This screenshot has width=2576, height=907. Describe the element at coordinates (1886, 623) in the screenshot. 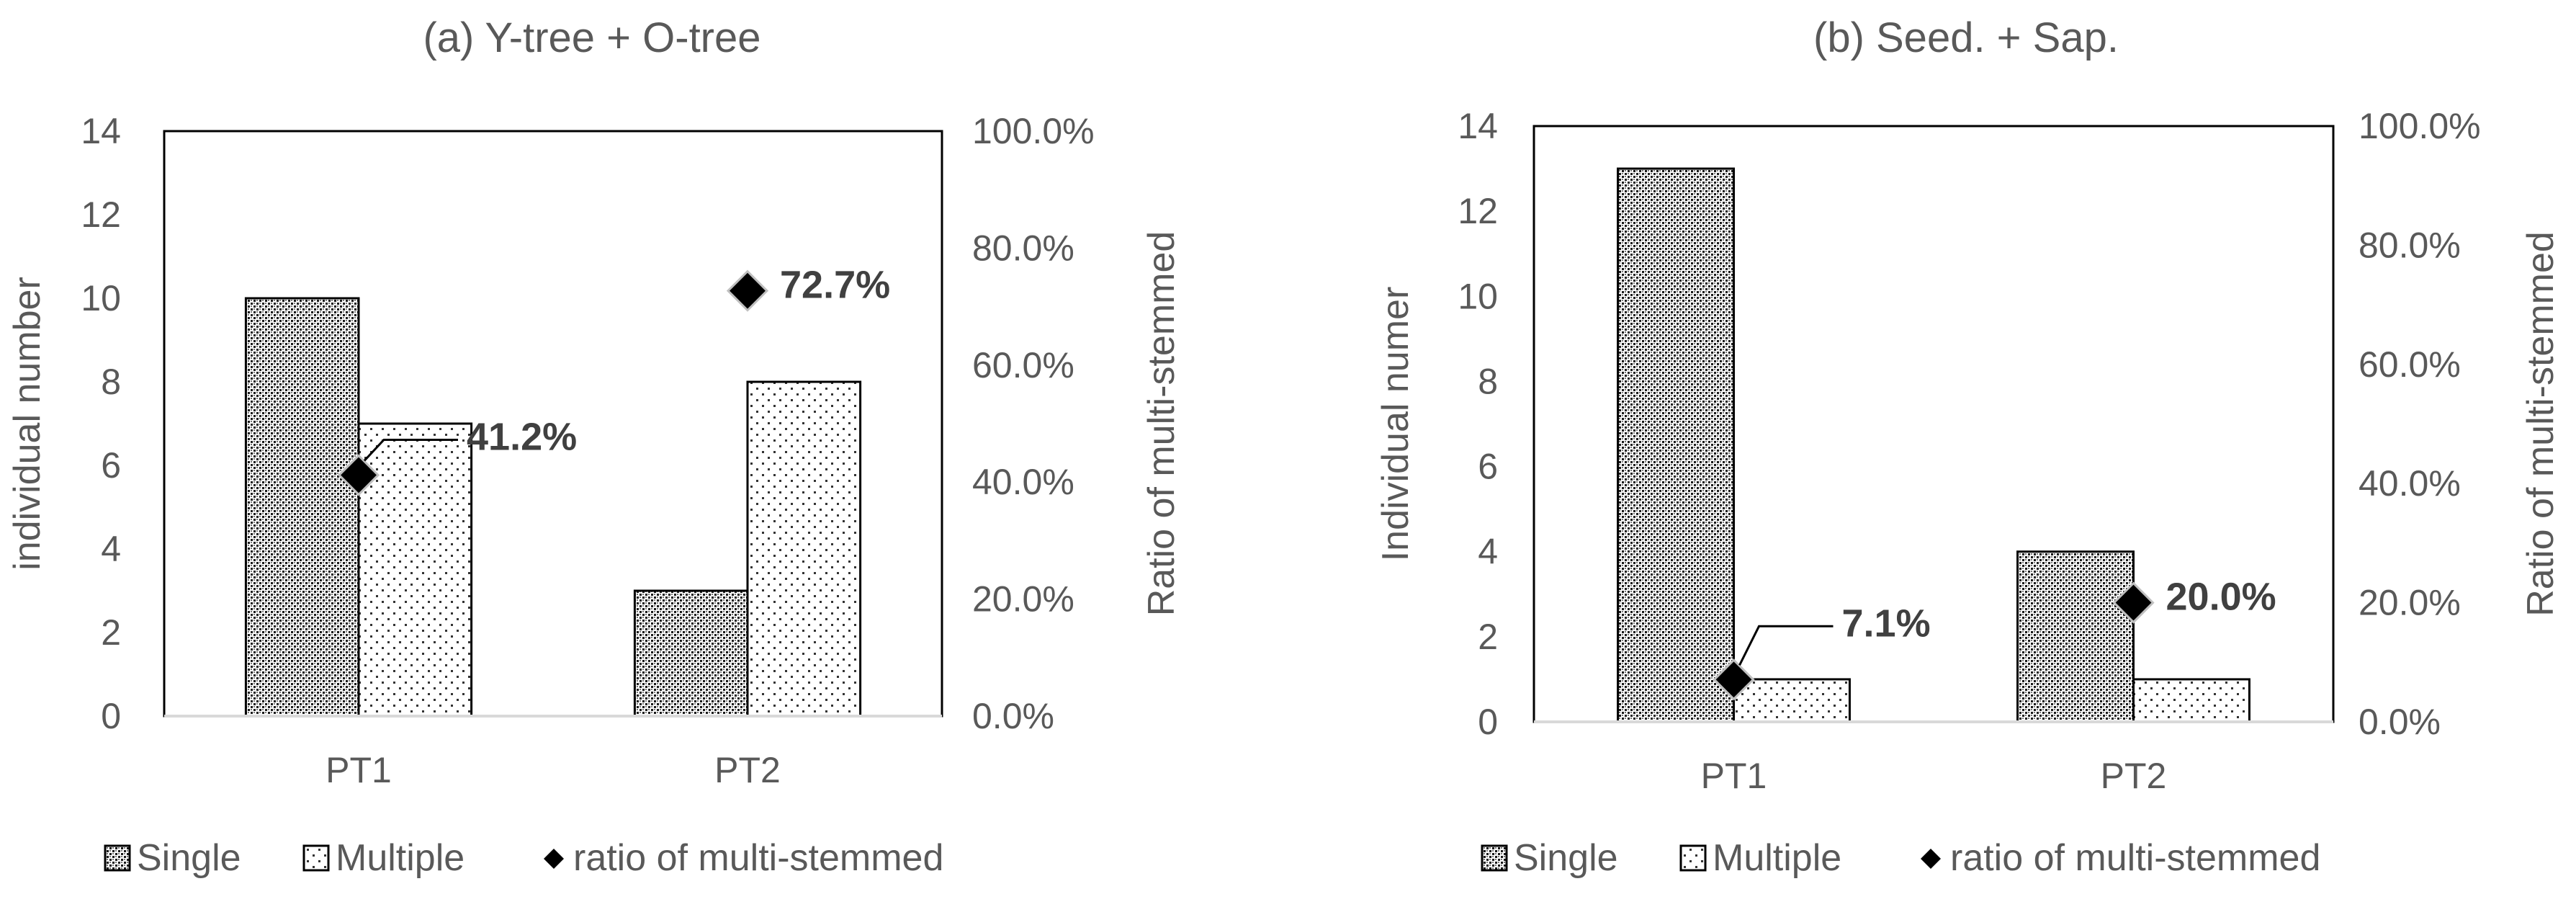

I see `ratio-data-label: 7.1%` at that location.